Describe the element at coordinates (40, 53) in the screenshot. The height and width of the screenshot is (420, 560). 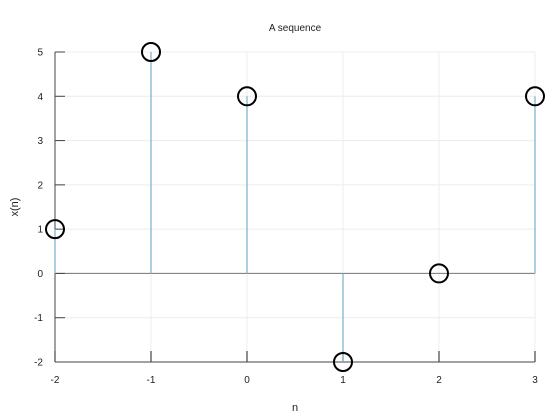
I see `y-tick-label: 5` at that location.